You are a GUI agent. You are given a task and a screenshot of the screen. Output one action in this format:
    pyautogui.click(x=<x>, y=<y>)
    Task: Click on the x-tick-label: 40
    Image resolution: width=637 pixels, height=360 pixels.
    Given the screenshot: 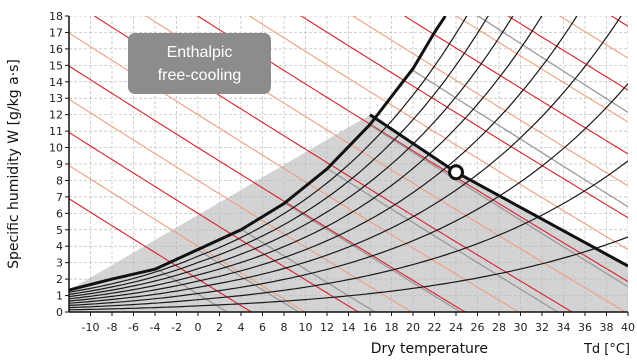 What is the action you would take?
    pyautogui.click(x=628, y=327)
    